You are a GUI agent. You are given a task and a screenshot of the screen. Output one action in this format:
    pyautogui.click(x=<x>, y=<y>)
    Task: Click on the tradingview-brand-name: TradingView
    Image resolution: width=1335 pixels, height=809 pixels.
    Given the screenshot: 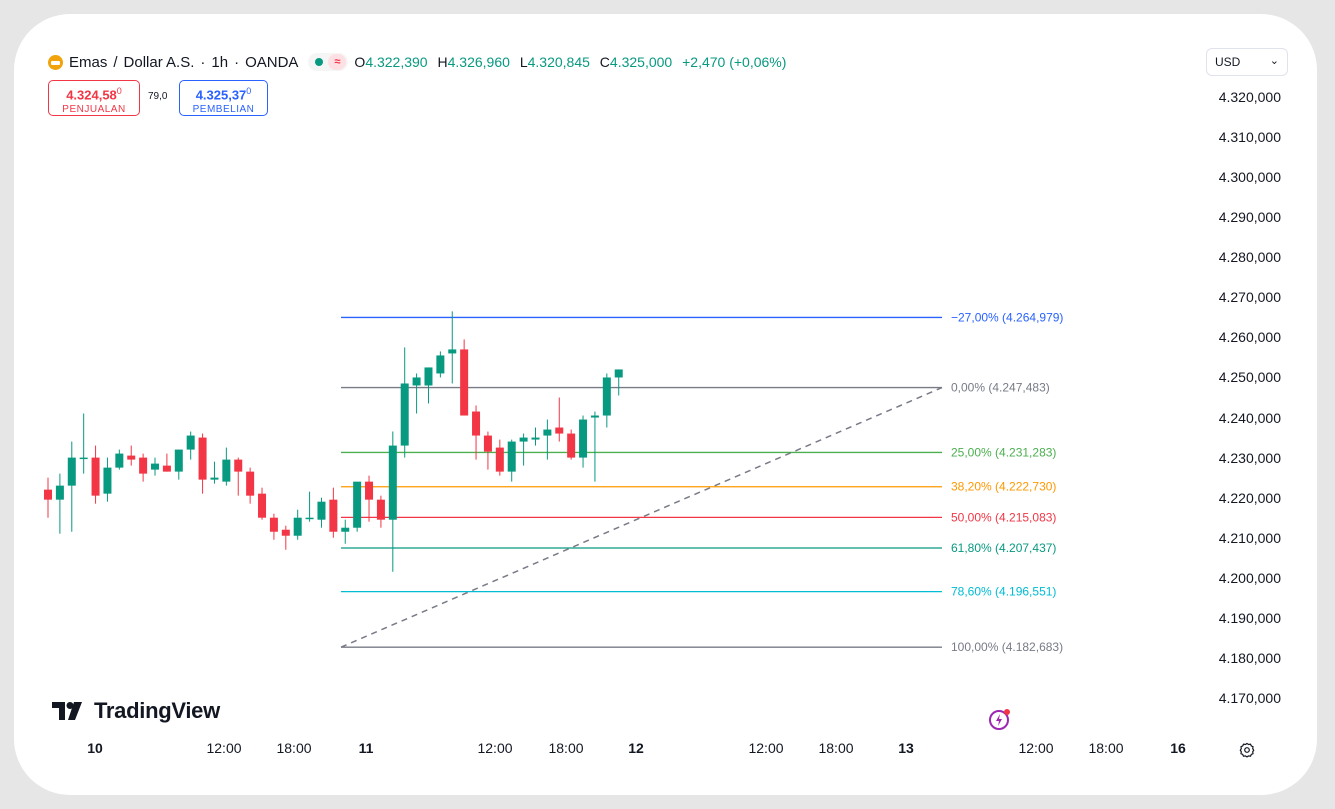 What is the action you would take?
    pyautogui.click(x=157, y=710)
    